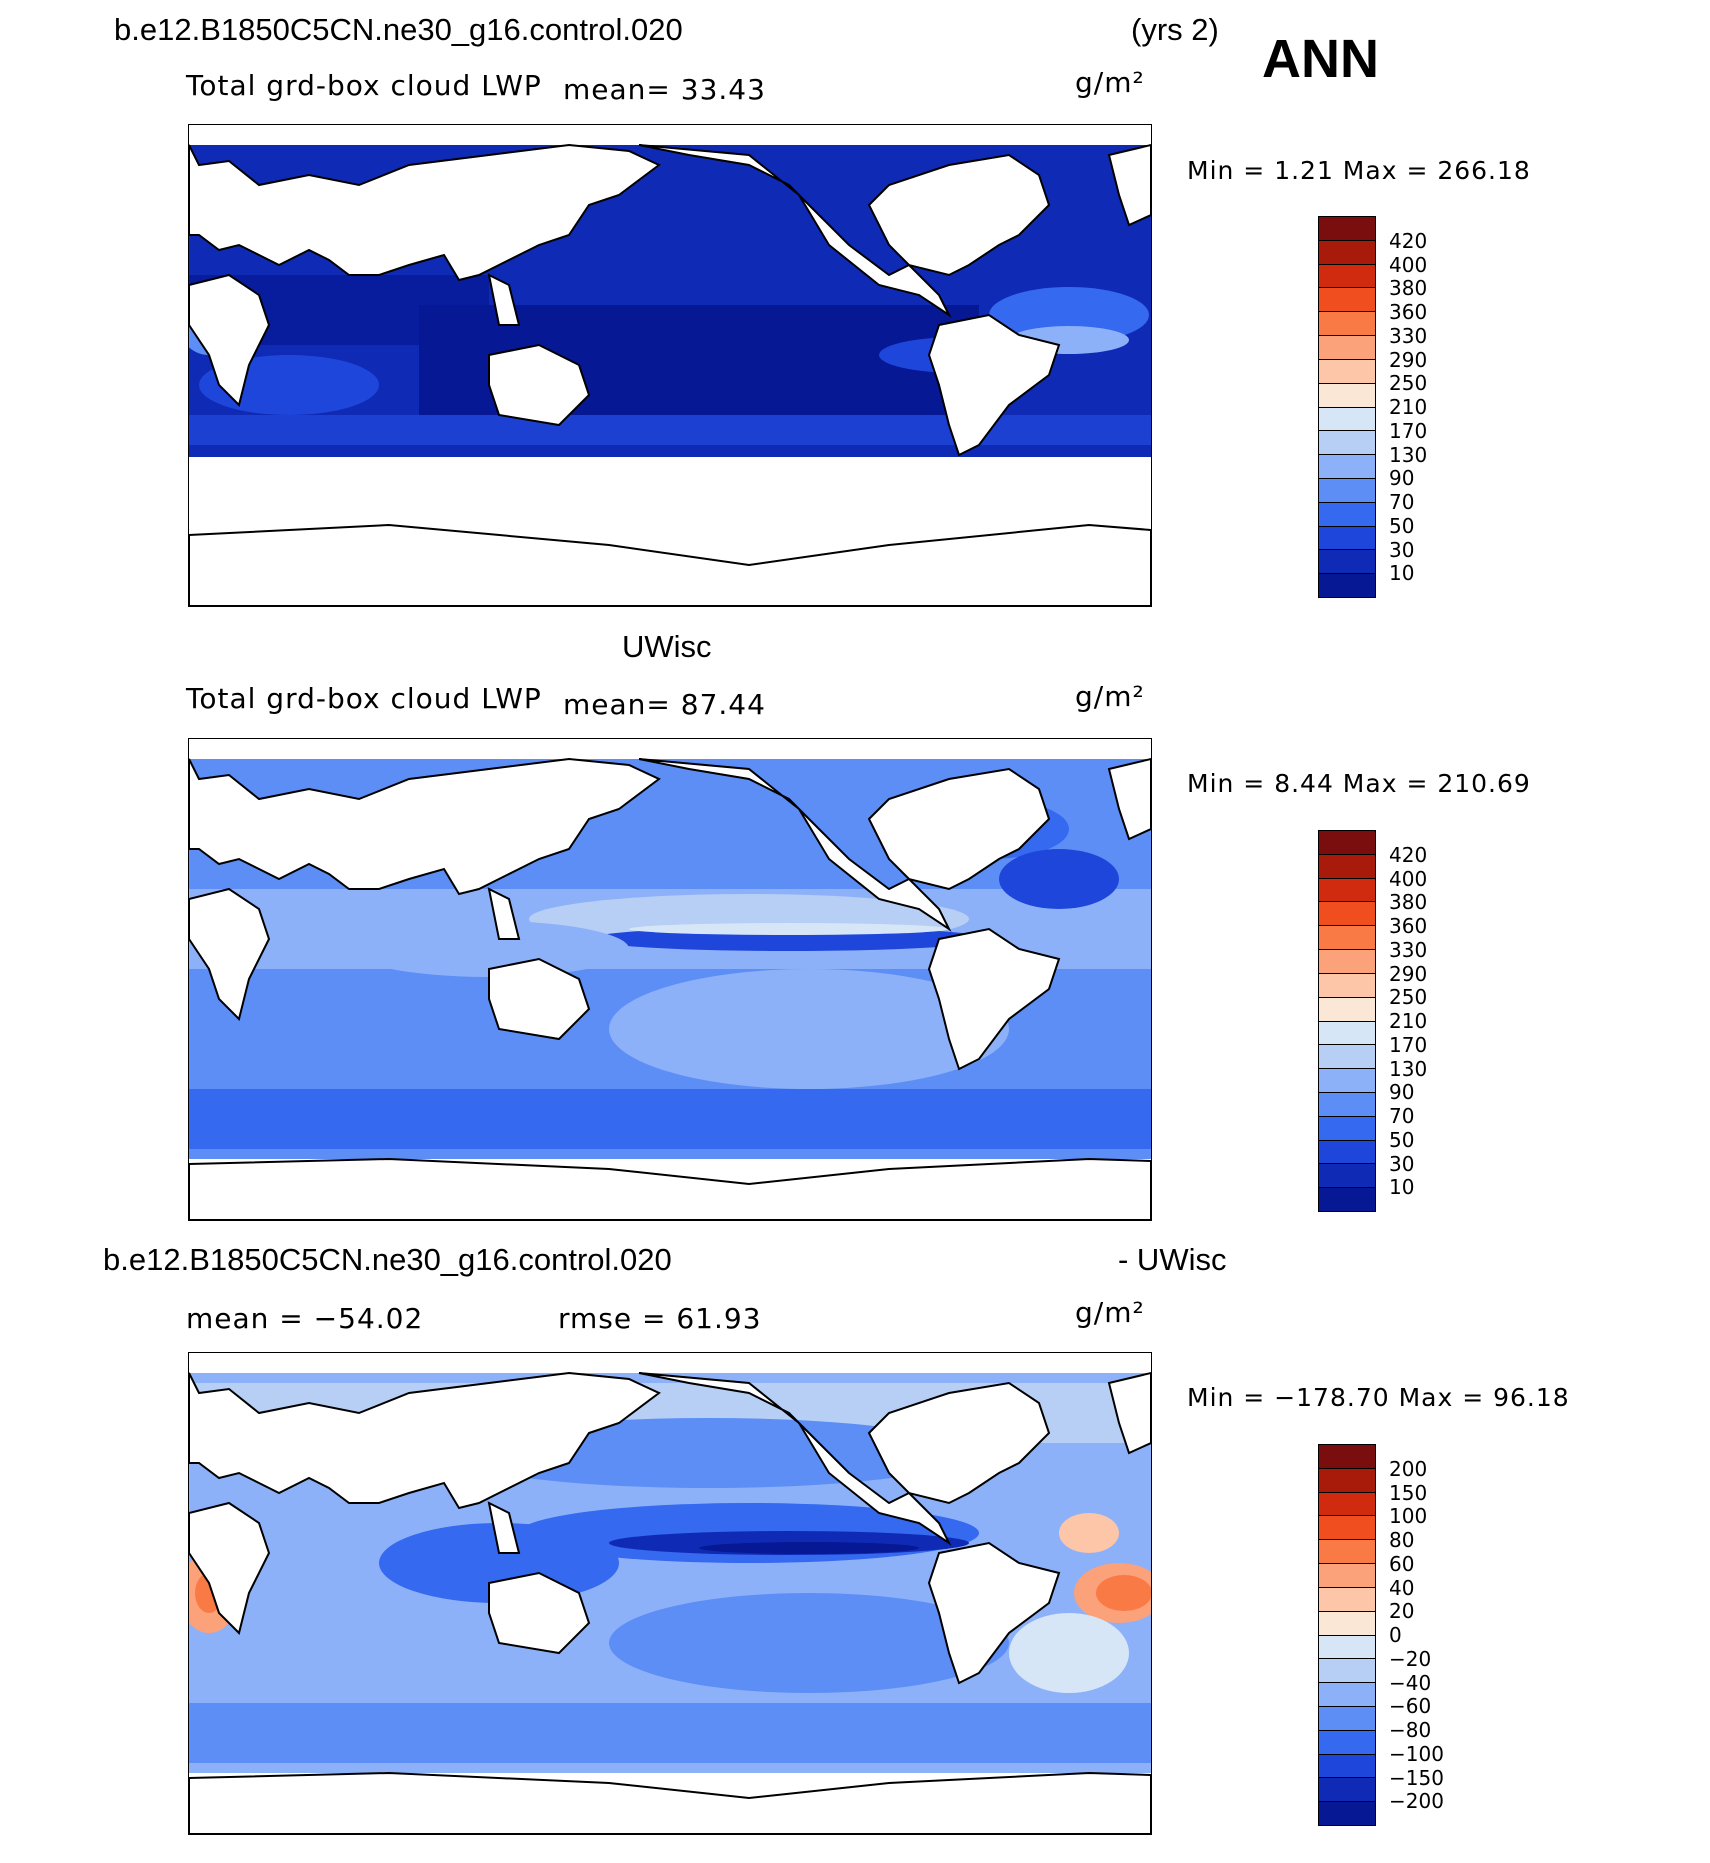  I want to click on colorbar-tick-label: 150, so click(1408, 1492).